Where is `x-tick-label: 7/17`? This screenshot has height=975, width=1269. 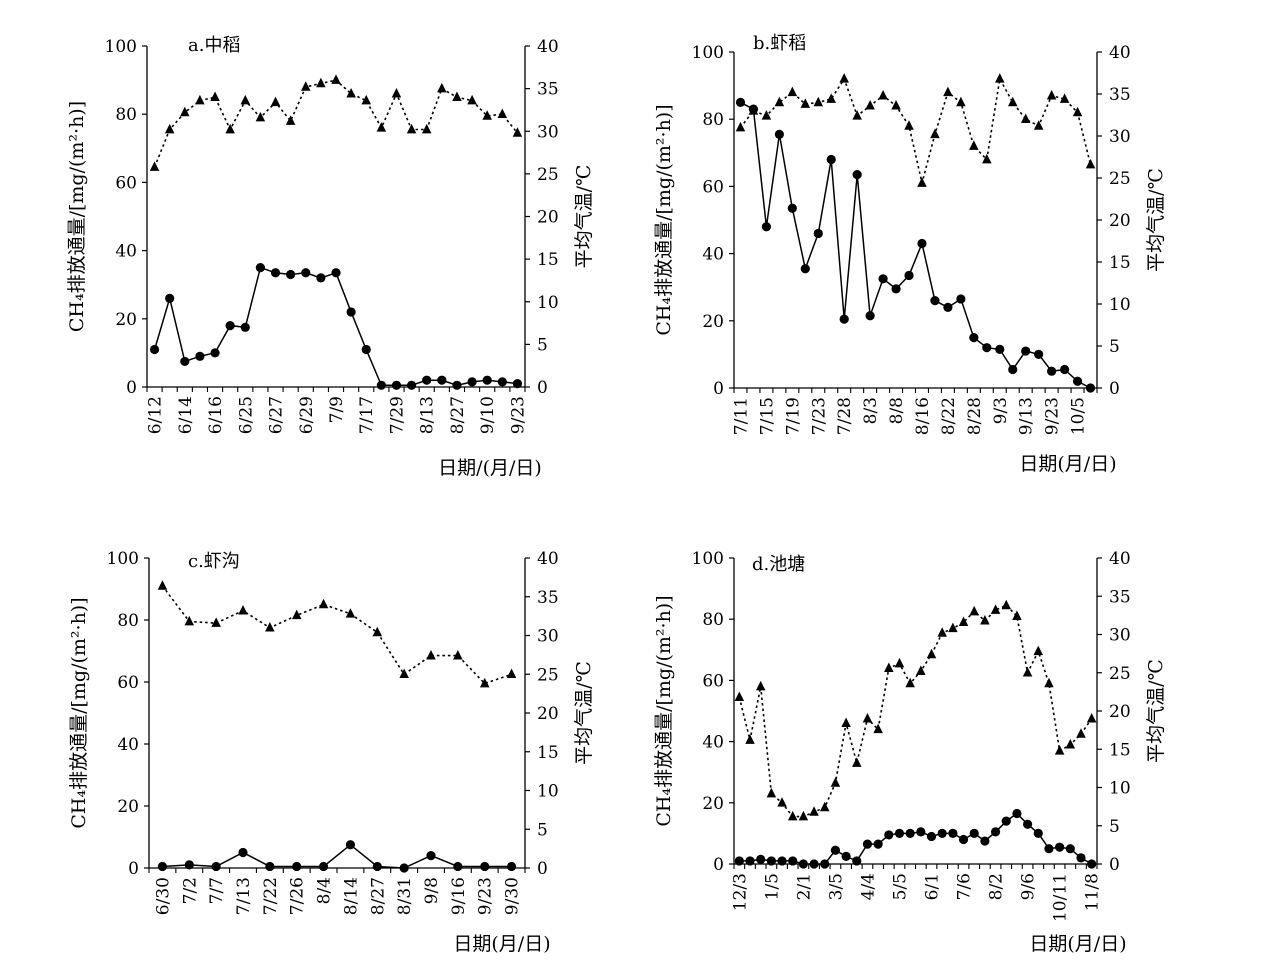
x-tick-label: 7/17 is located at coordinates (367, 415).